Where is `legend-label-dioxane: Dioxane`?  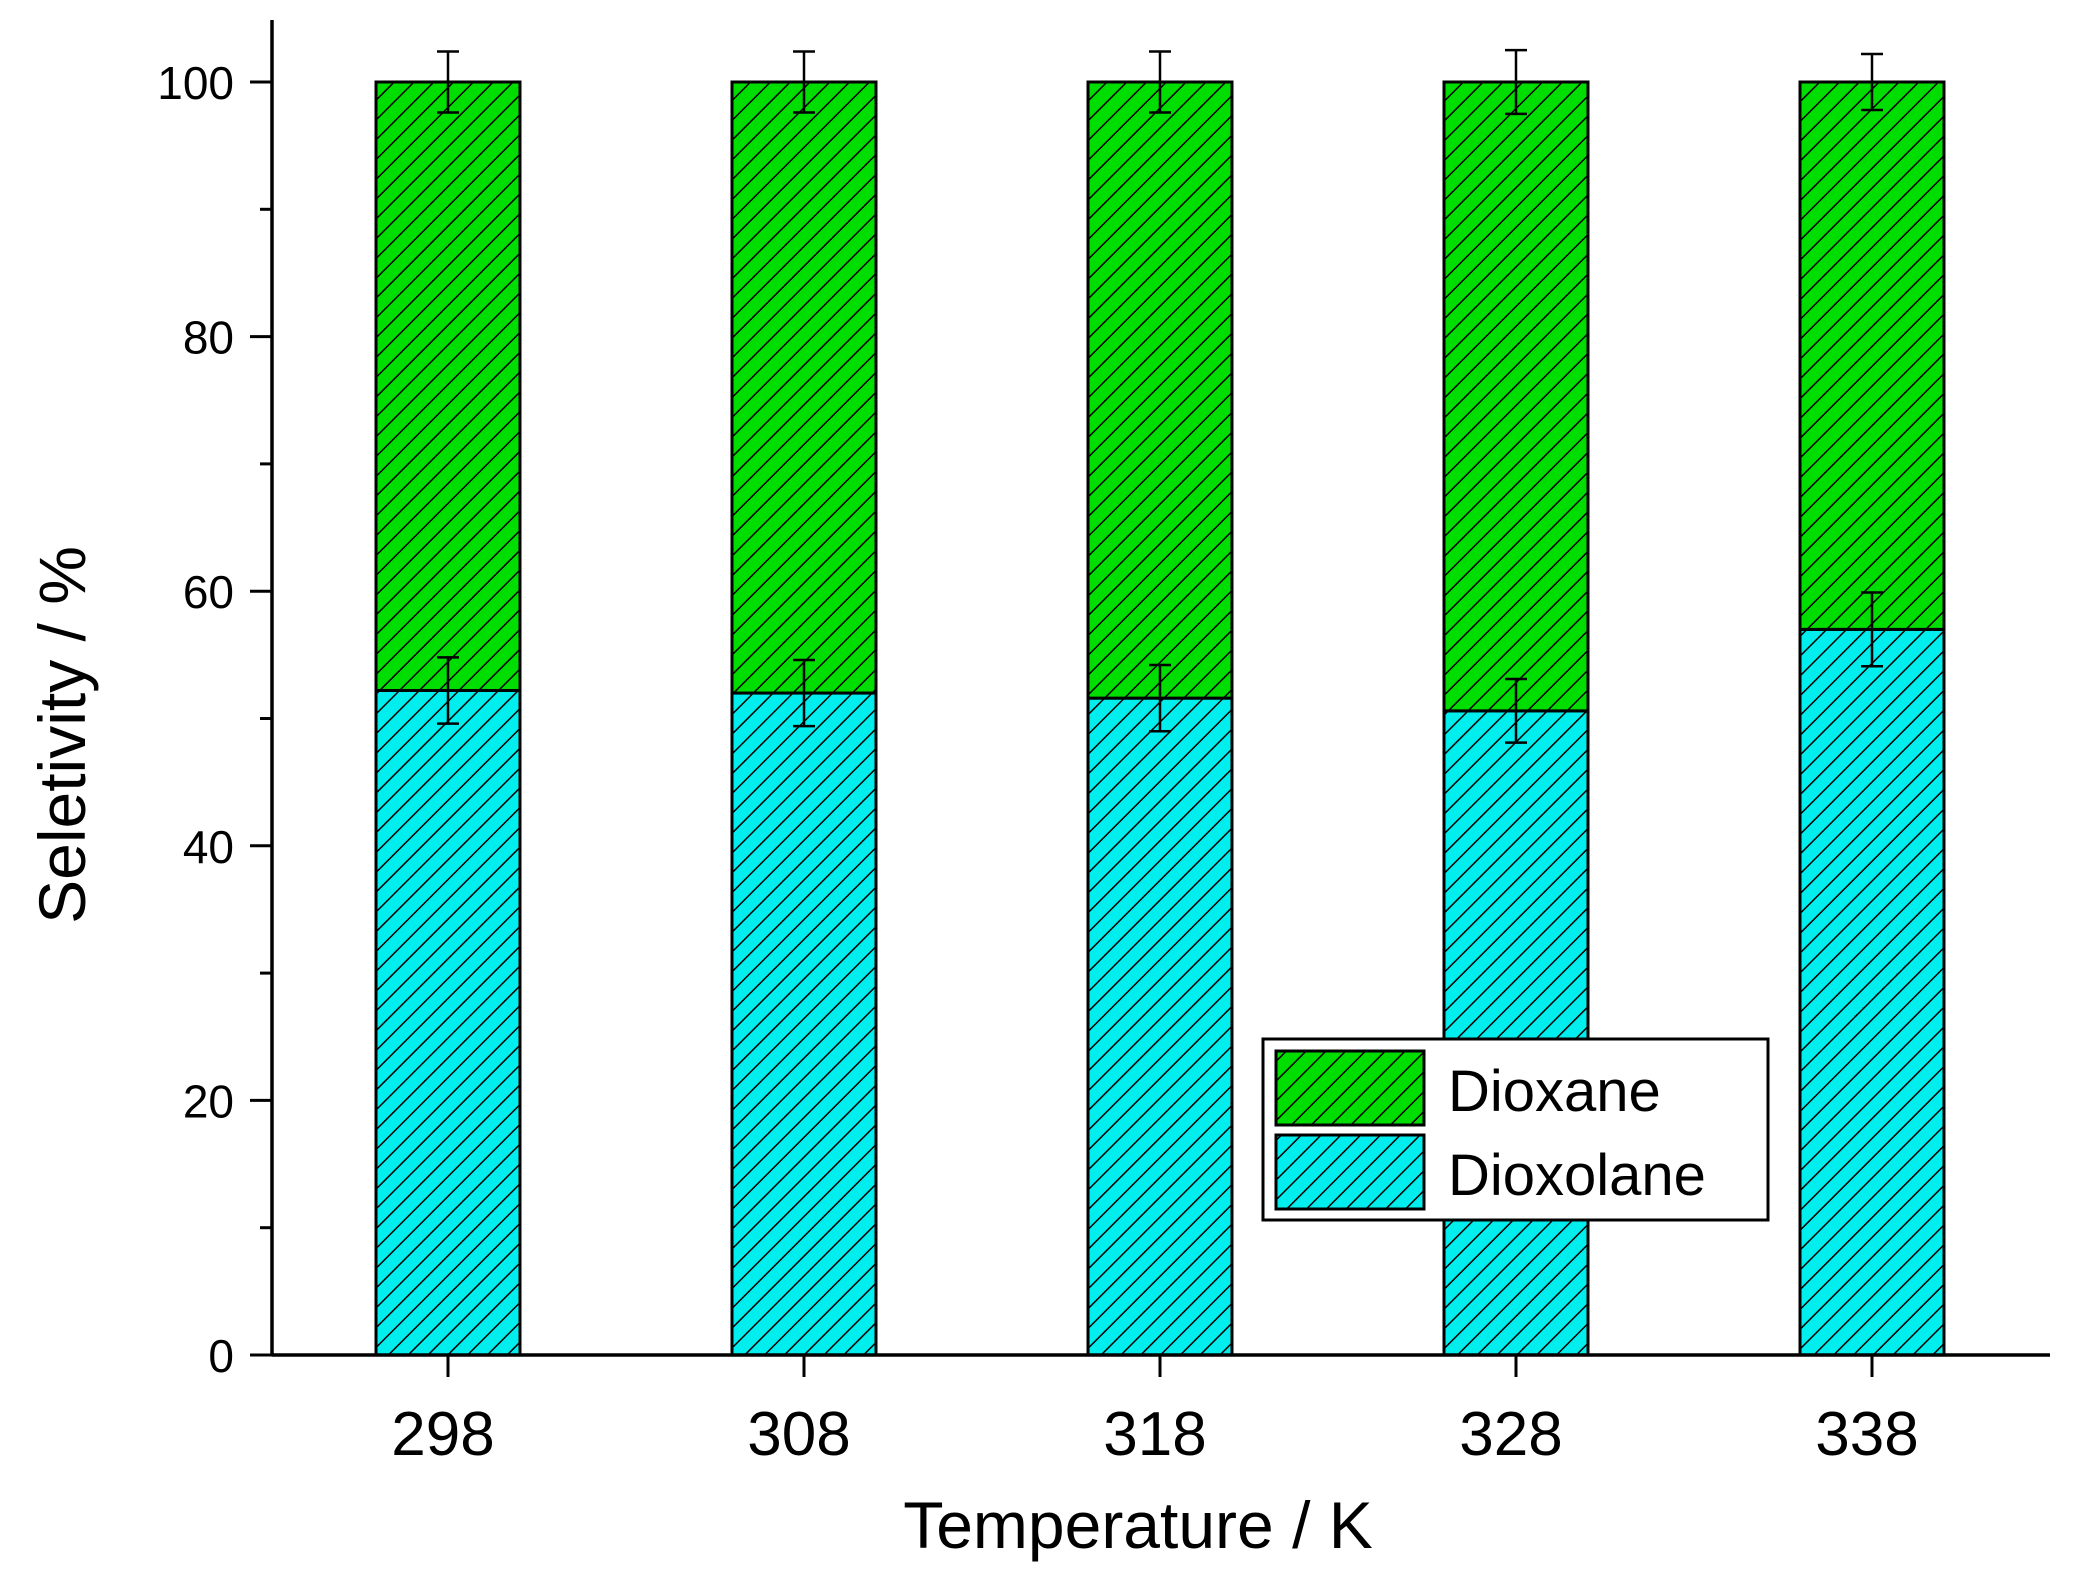
legend-label-dioxane: Dioxane is located at coordinates (1554, 1091).